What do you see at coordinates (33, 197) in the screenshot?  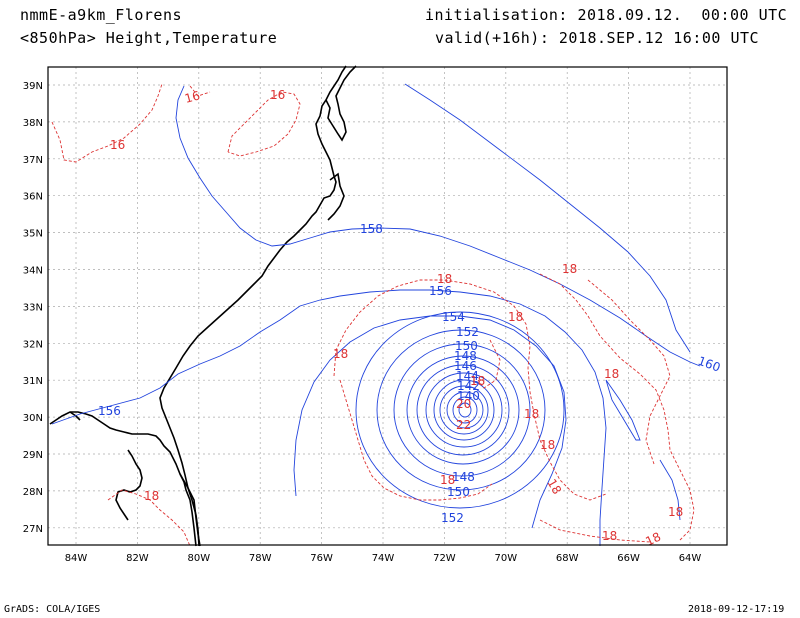 I see `lat-tick-label: 36N` at bounding box center [33, 197].